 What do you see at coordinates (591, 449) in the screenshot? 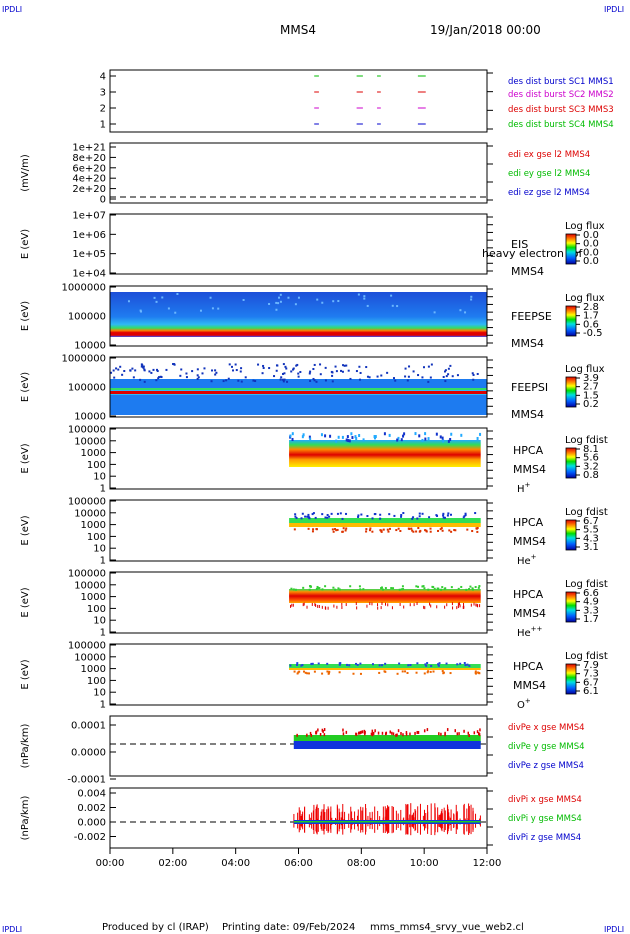
I see `colorbar-tick-label: 8.1` at bounding box center [591, 449].